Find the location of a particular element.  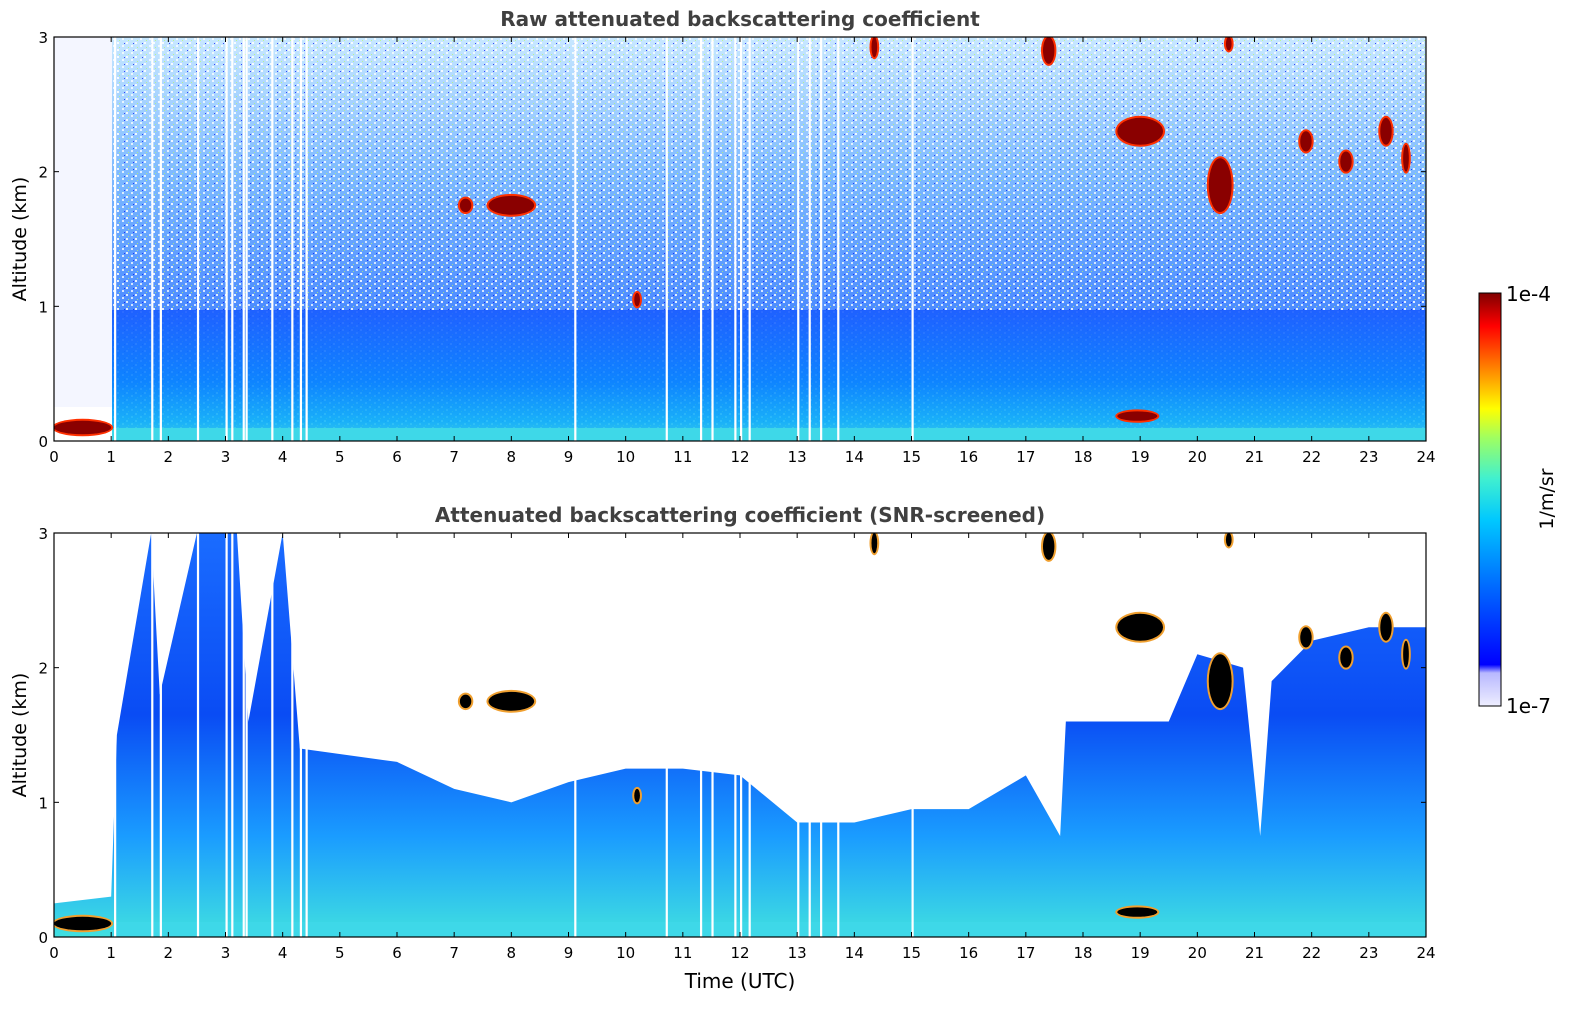

colorbar: 1e-4 1e-7 1/m/sr is located at coordinates (1518, 500).